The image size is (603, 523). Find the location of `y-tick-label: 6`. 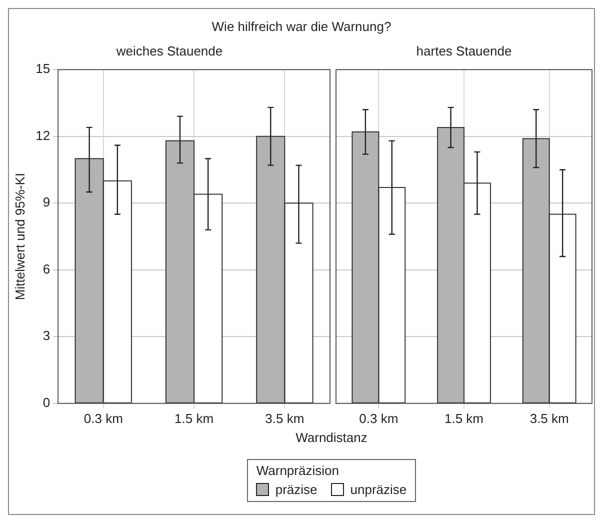

y-tick-label: 6 is located at coordinates (46, 268).